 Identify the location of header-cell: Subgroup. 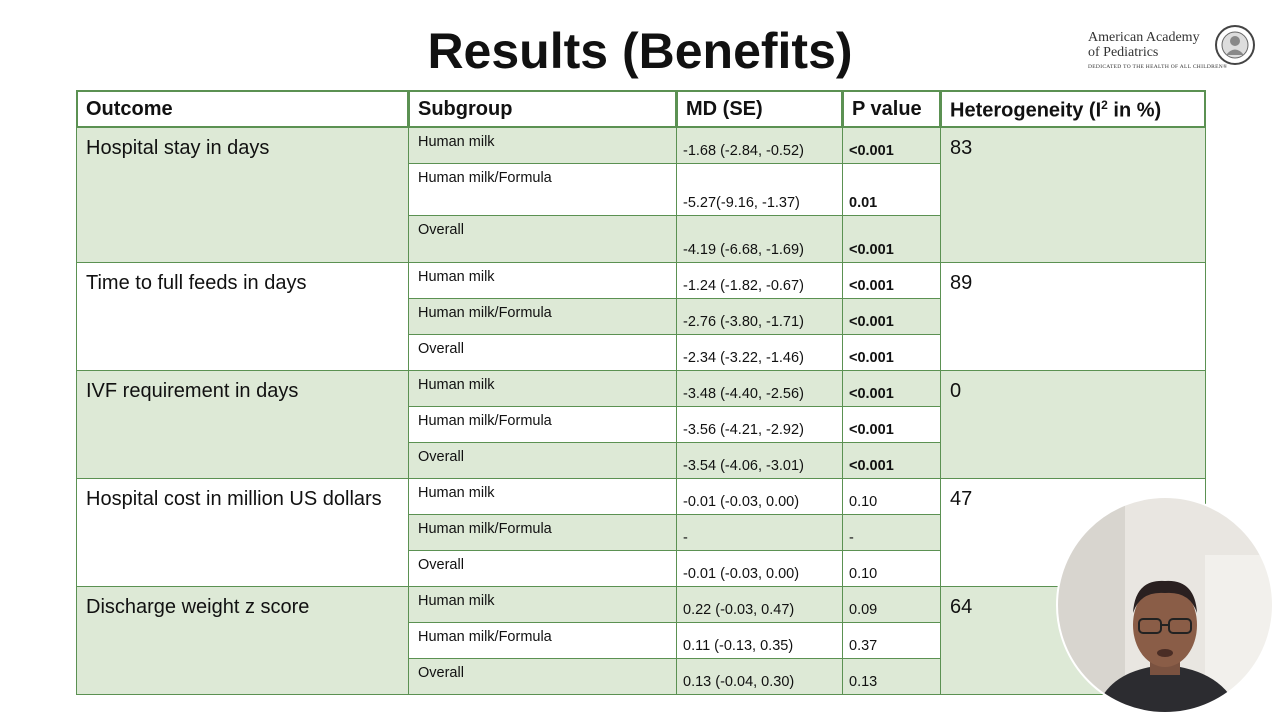
(542, 109).